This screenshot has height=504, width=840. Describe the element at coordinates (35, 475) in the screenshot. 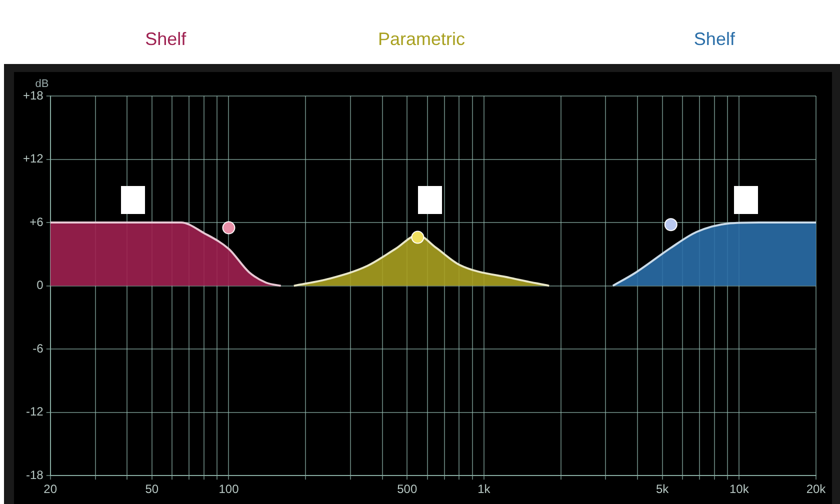

I see `y-tick-label: -18` at that location.